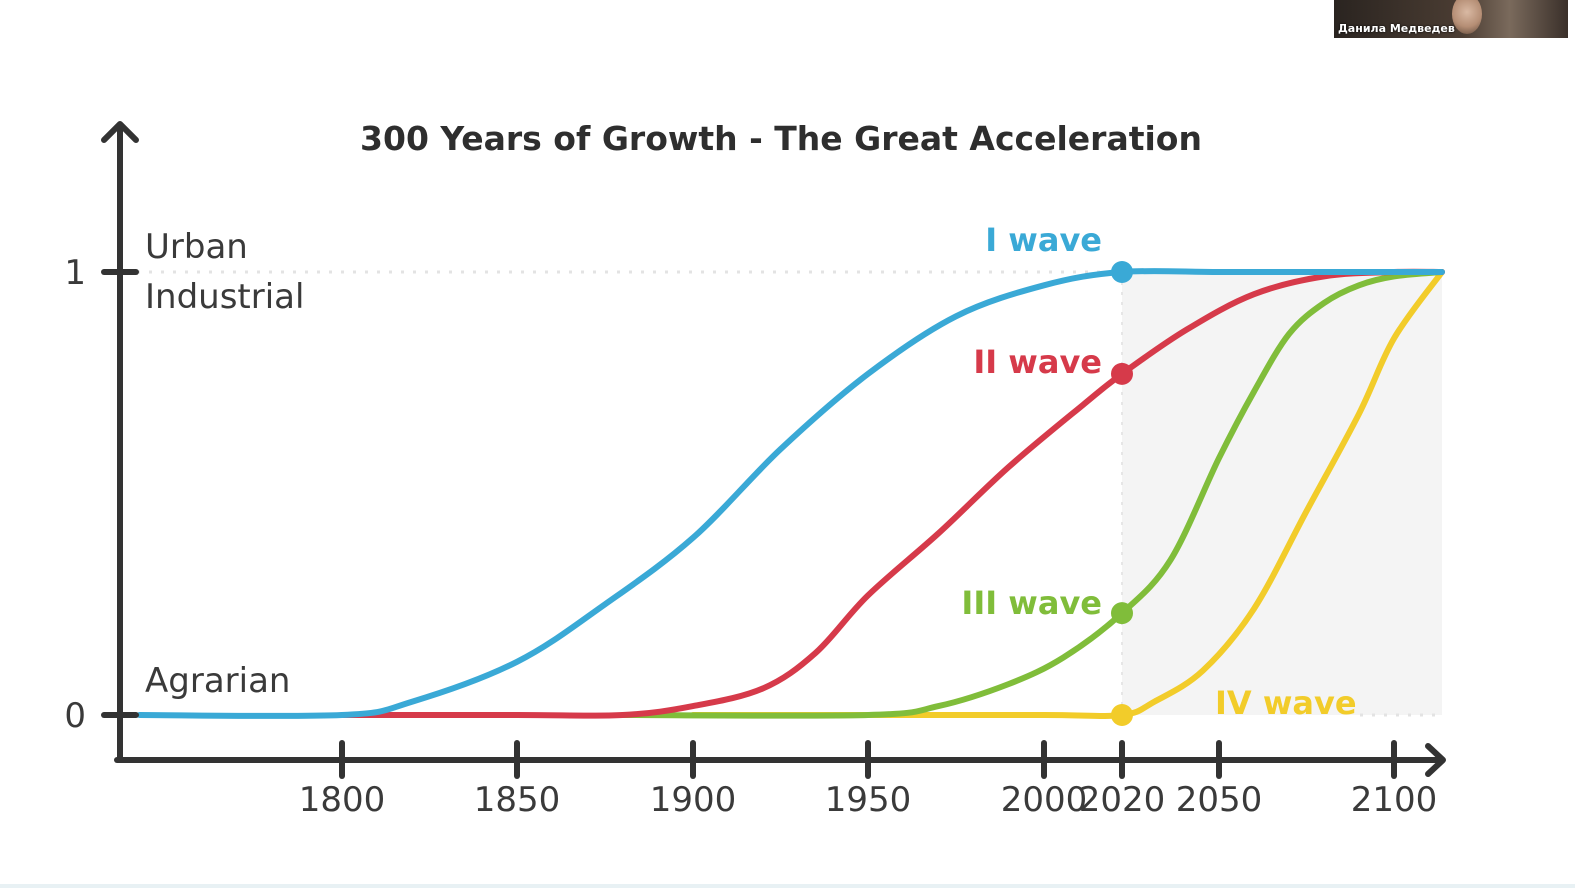 The height and width of the screenshot is (888, 1575). Describe the element at coordinates (196, 247) in the screenshot. I see `level-label-urban: Urban` at that location.